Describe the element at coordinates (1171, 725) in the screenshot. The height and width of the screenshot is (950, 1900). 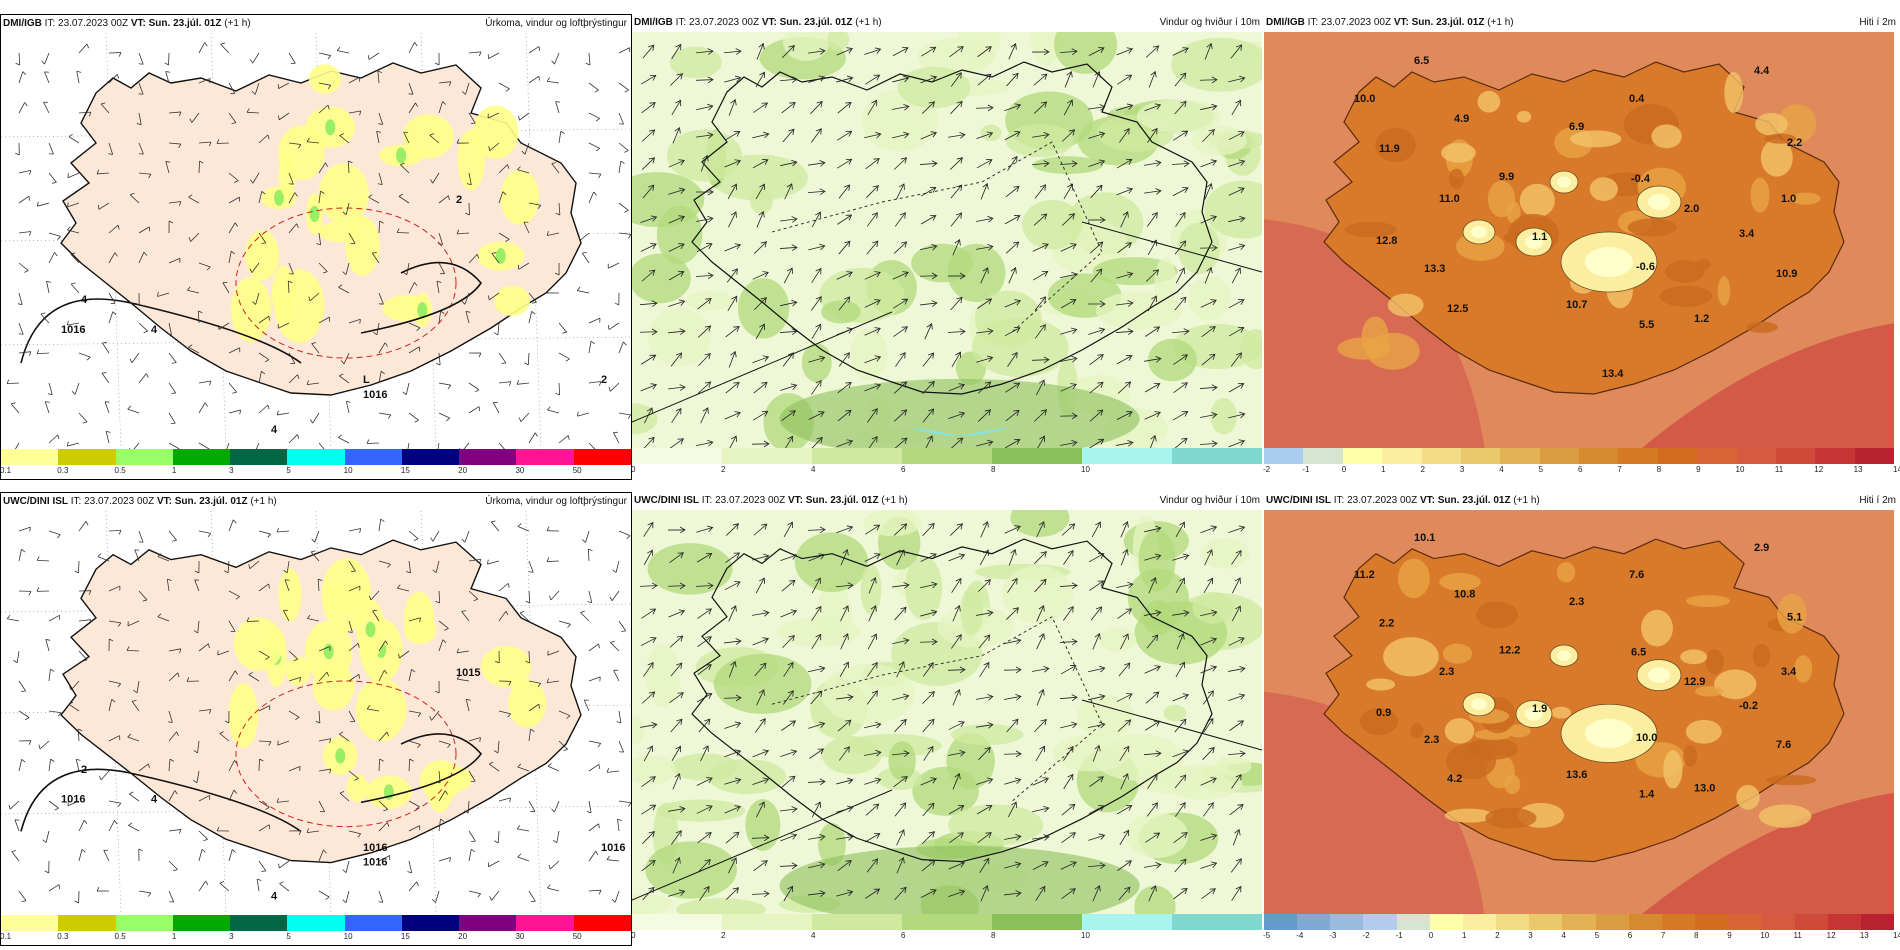
I see `grid-line` at that location.